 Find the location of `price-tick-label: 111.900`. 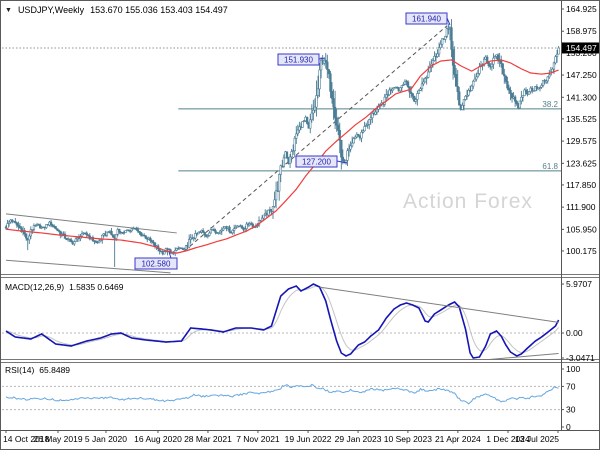

price-tick-label: 111.900 is located at coordinates (581, 207).